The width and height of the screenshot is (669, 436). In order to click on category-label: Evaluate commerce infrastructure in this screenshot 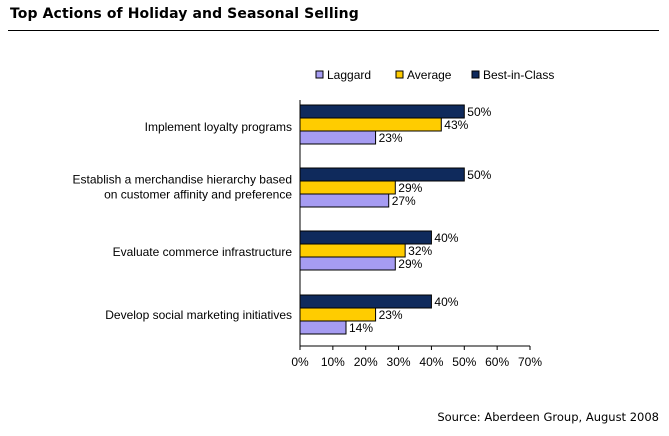, I will do `click(203, 252)`.